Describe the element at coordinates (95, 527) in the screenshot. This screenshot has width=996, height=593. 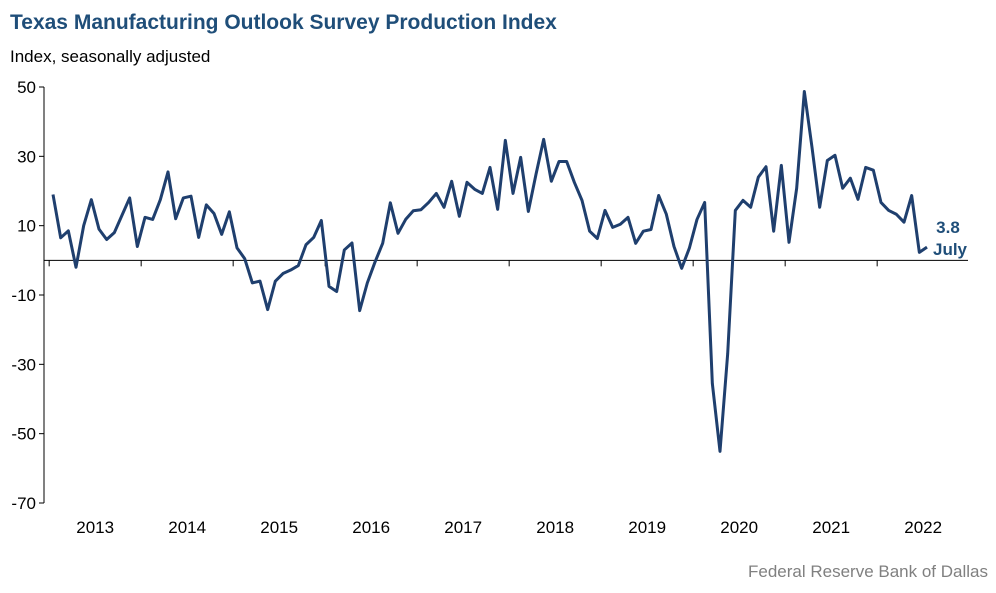
I see `x-tick-label: 2013` at that location.